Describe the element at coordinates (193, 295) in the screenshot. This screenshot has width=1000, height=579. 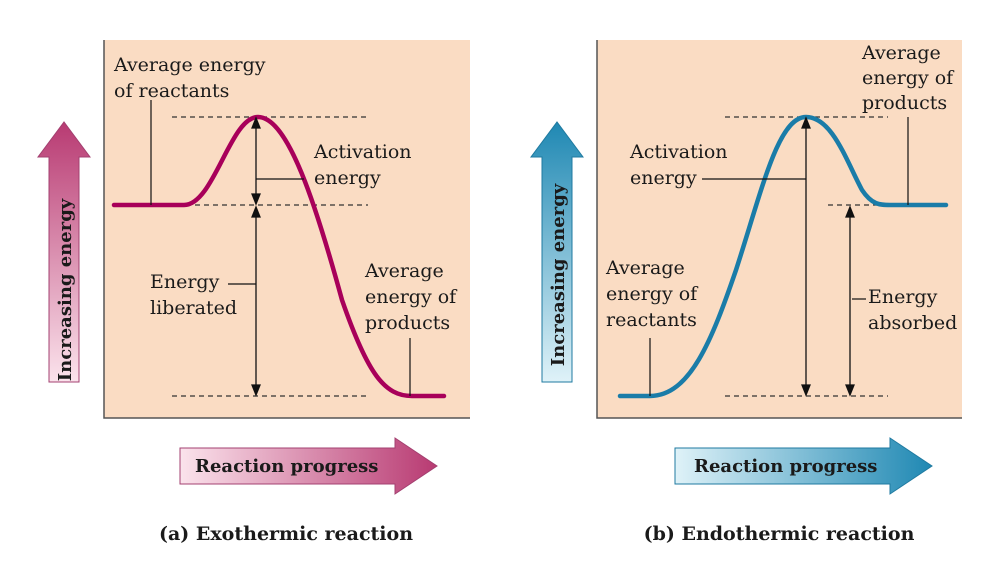
I see `exo-liberated-label: Energy liberated` at that location.